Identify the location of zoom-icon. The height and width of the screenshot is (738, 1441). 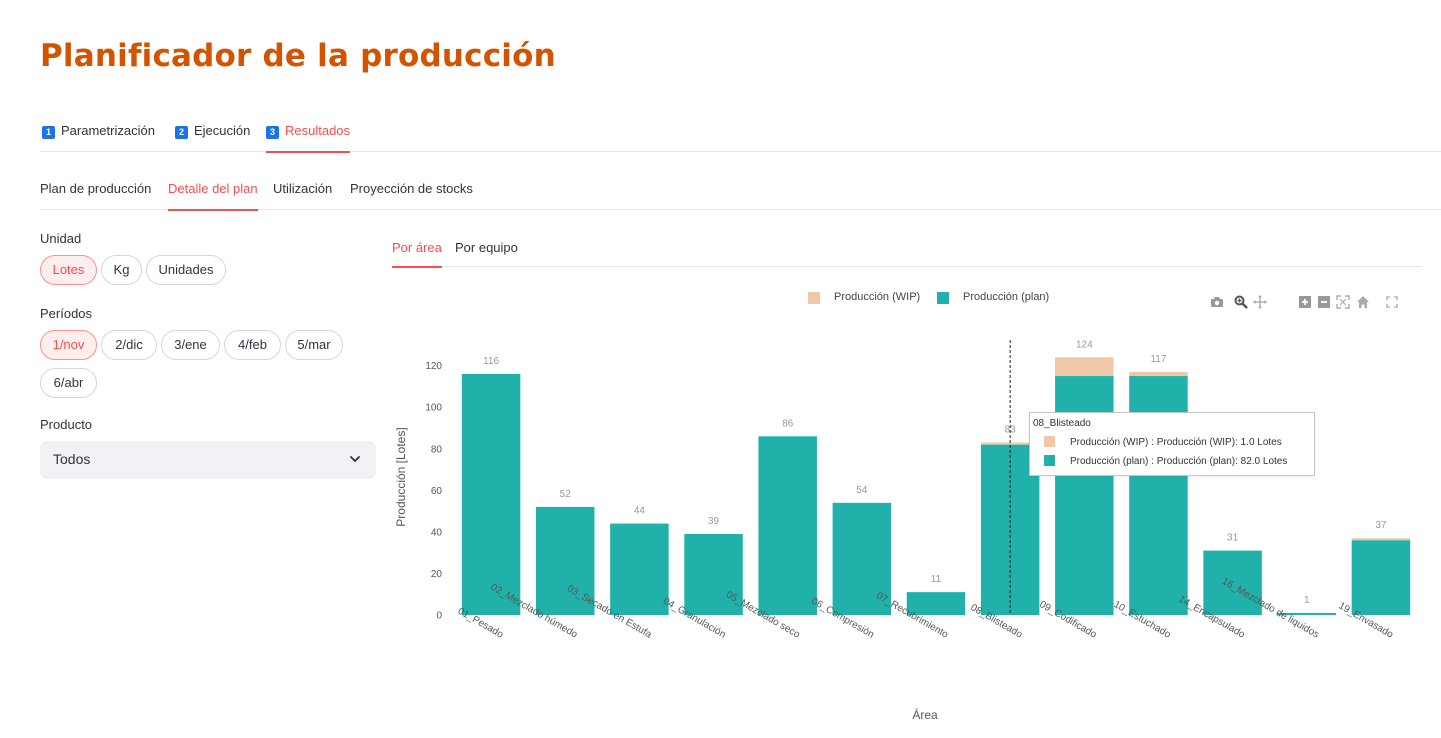
(1241, 302).